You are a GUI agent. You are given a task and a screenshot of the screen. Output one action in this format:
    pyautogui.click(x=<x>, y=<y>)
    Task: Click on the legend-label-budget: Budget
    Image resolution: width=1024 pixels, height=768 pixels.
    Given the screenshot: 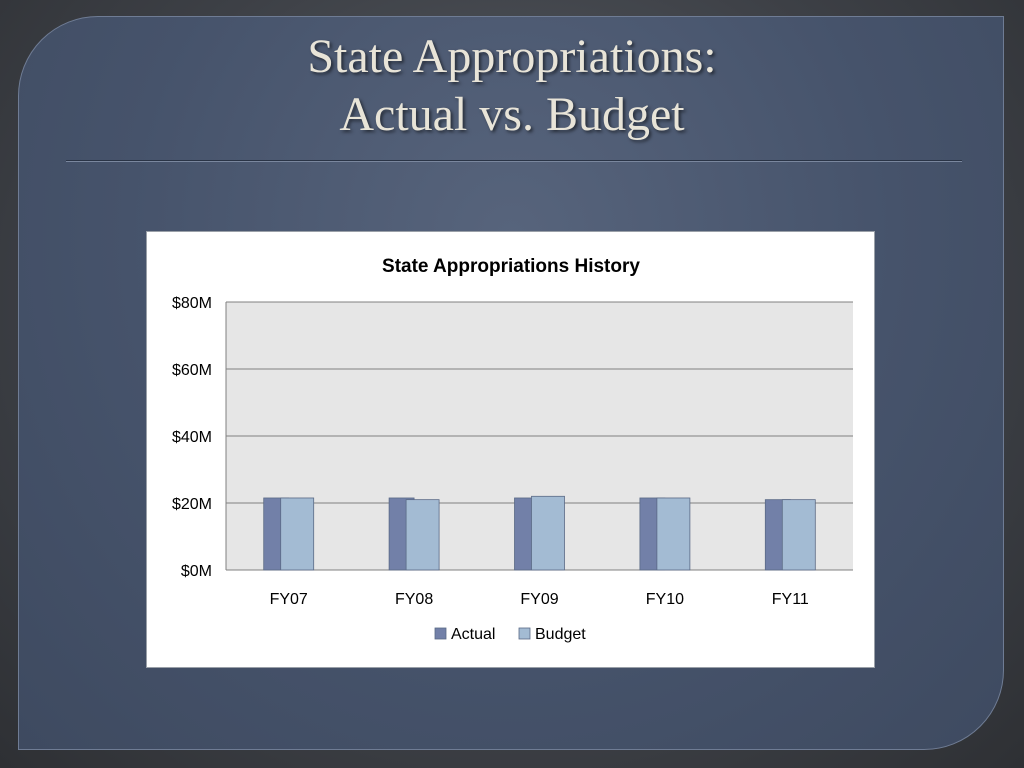 What is the action you would take?
    pyautogui.click(x=560, y=634)
    